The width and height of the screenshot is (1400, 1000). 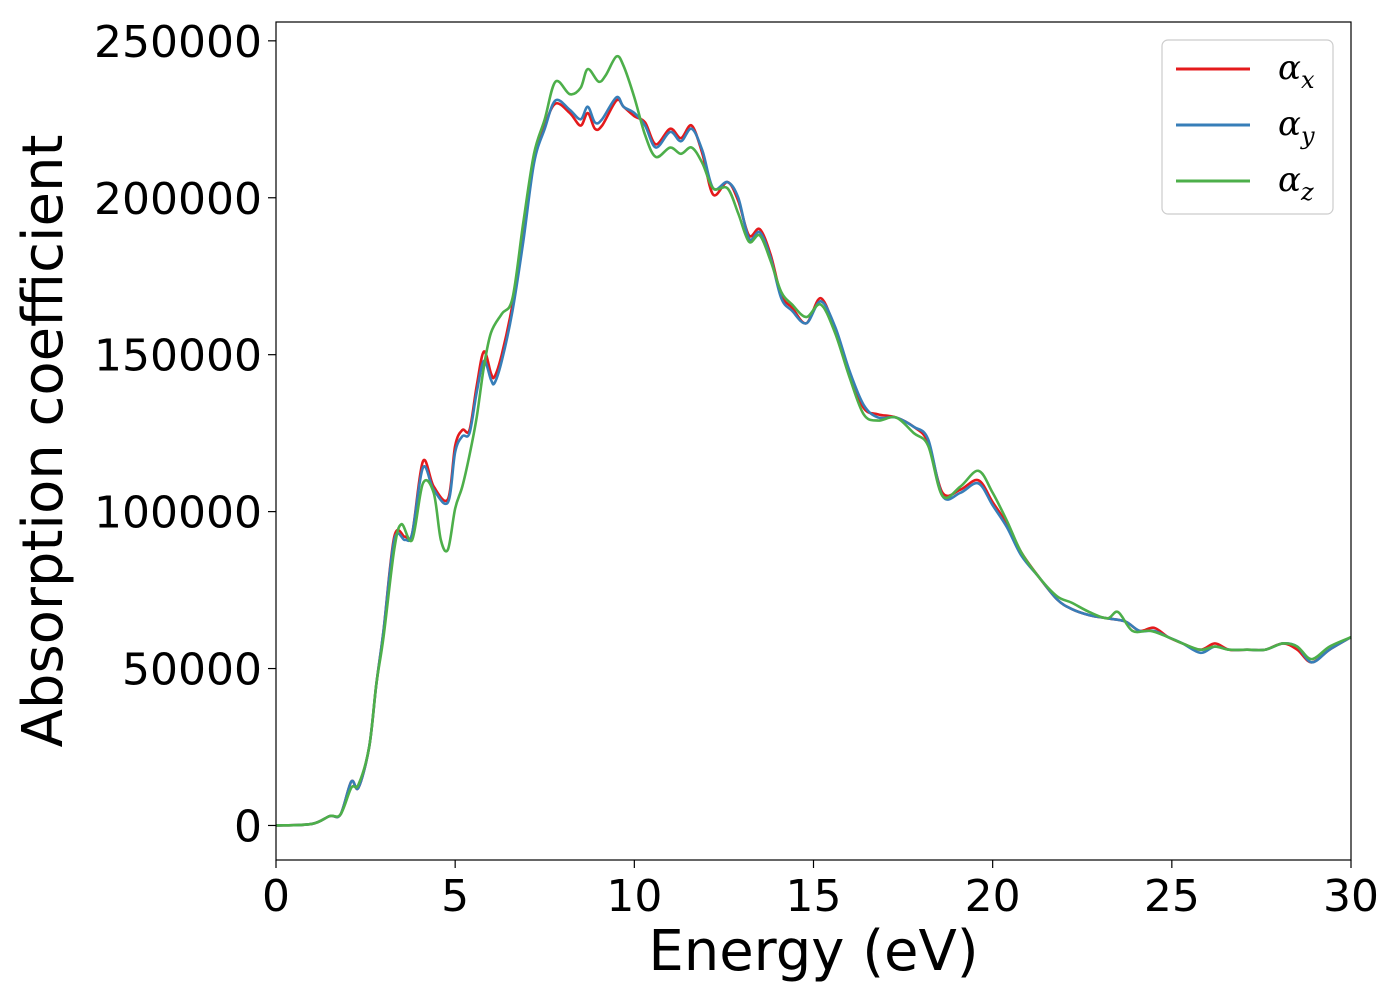 What do you see at coordinates (813, 951) in the screenshot?
I see `x-axis-label: Energy (eV)` at bounding box center [813, 951].